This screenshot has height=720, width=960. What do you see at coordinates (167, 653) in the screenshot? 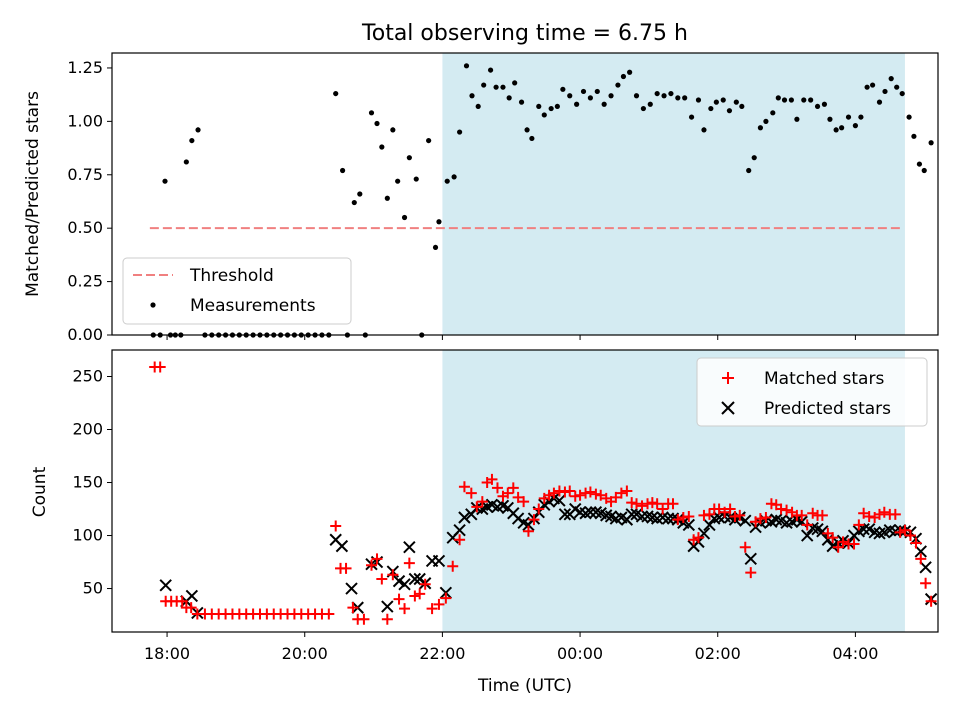
I see `x-tick-label: 18:00` at bounding box center [167, 653].